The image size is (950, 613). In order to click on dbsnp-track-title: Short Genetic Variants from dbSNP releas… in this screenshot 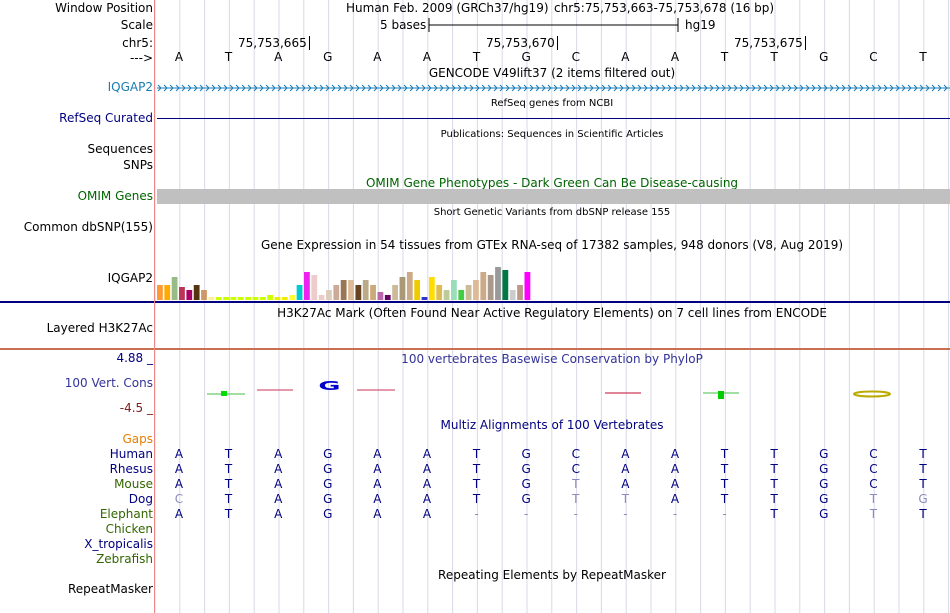, I will do `click(552, 212)`.